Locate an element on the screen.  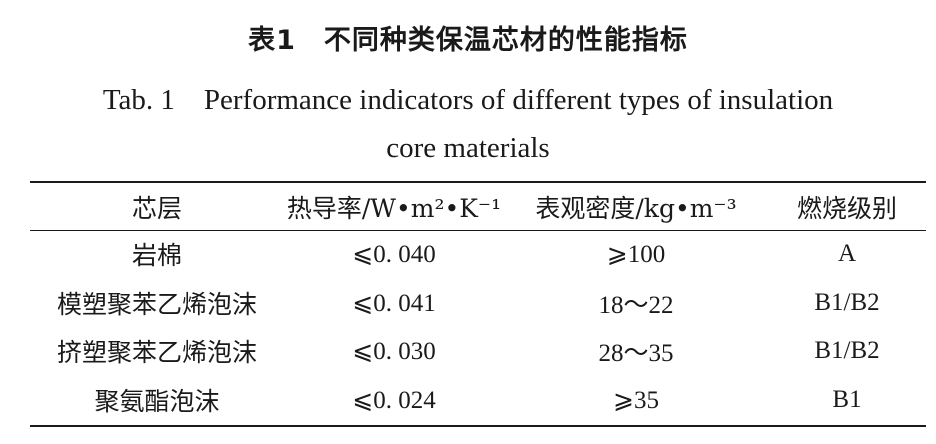
bottom-rule is located at coordinates (478, 426).